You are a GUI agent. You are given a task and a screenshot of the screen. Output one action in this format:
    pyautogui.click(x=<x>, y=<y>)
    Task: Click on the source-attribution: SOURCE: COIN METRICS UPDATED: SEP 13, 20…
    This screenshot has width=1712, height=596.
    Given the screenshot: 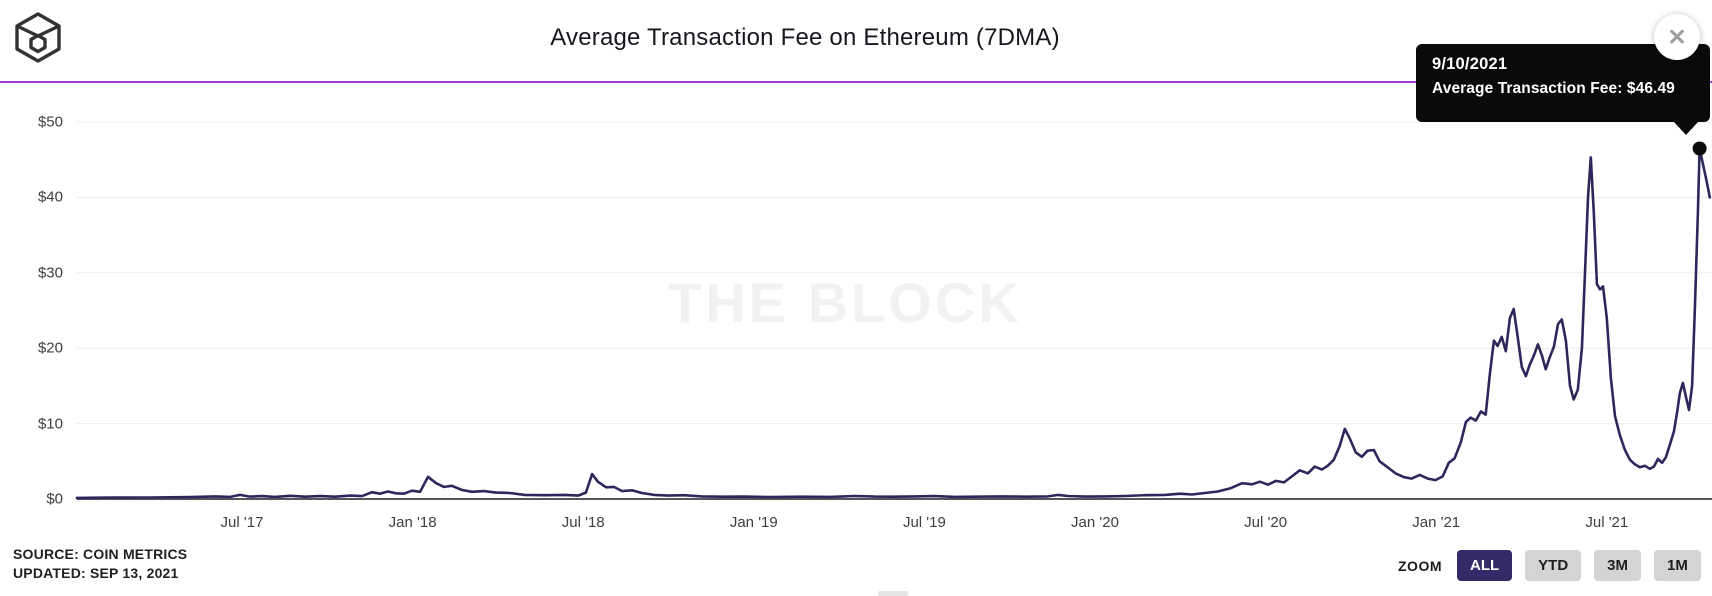 What is the action you would take?
    pyautogui.click(x=100, y=564)
    